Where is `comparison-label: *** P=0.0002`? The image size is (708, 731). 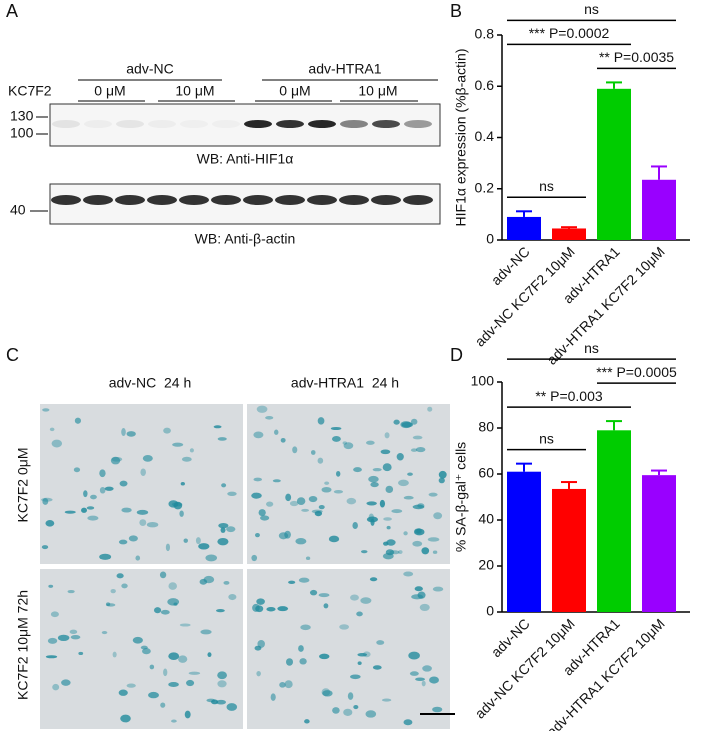
comparison-label: *** P=0.0002 is located at coordinates (569, 33).